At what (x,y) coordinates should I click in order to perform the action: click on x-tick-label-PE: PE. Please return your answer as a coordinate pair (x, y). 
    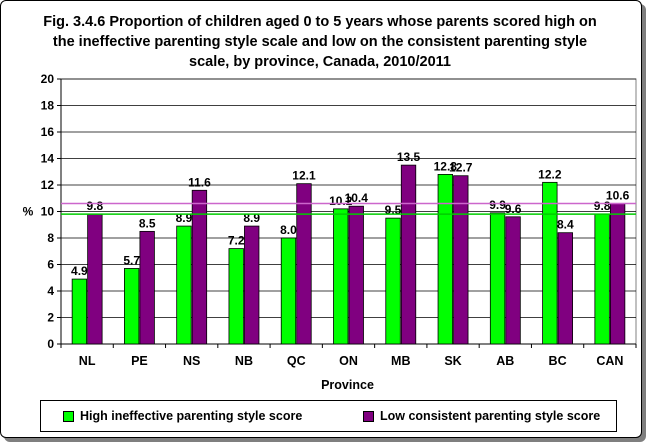
    Looking at the image, I should click on (139, 361).